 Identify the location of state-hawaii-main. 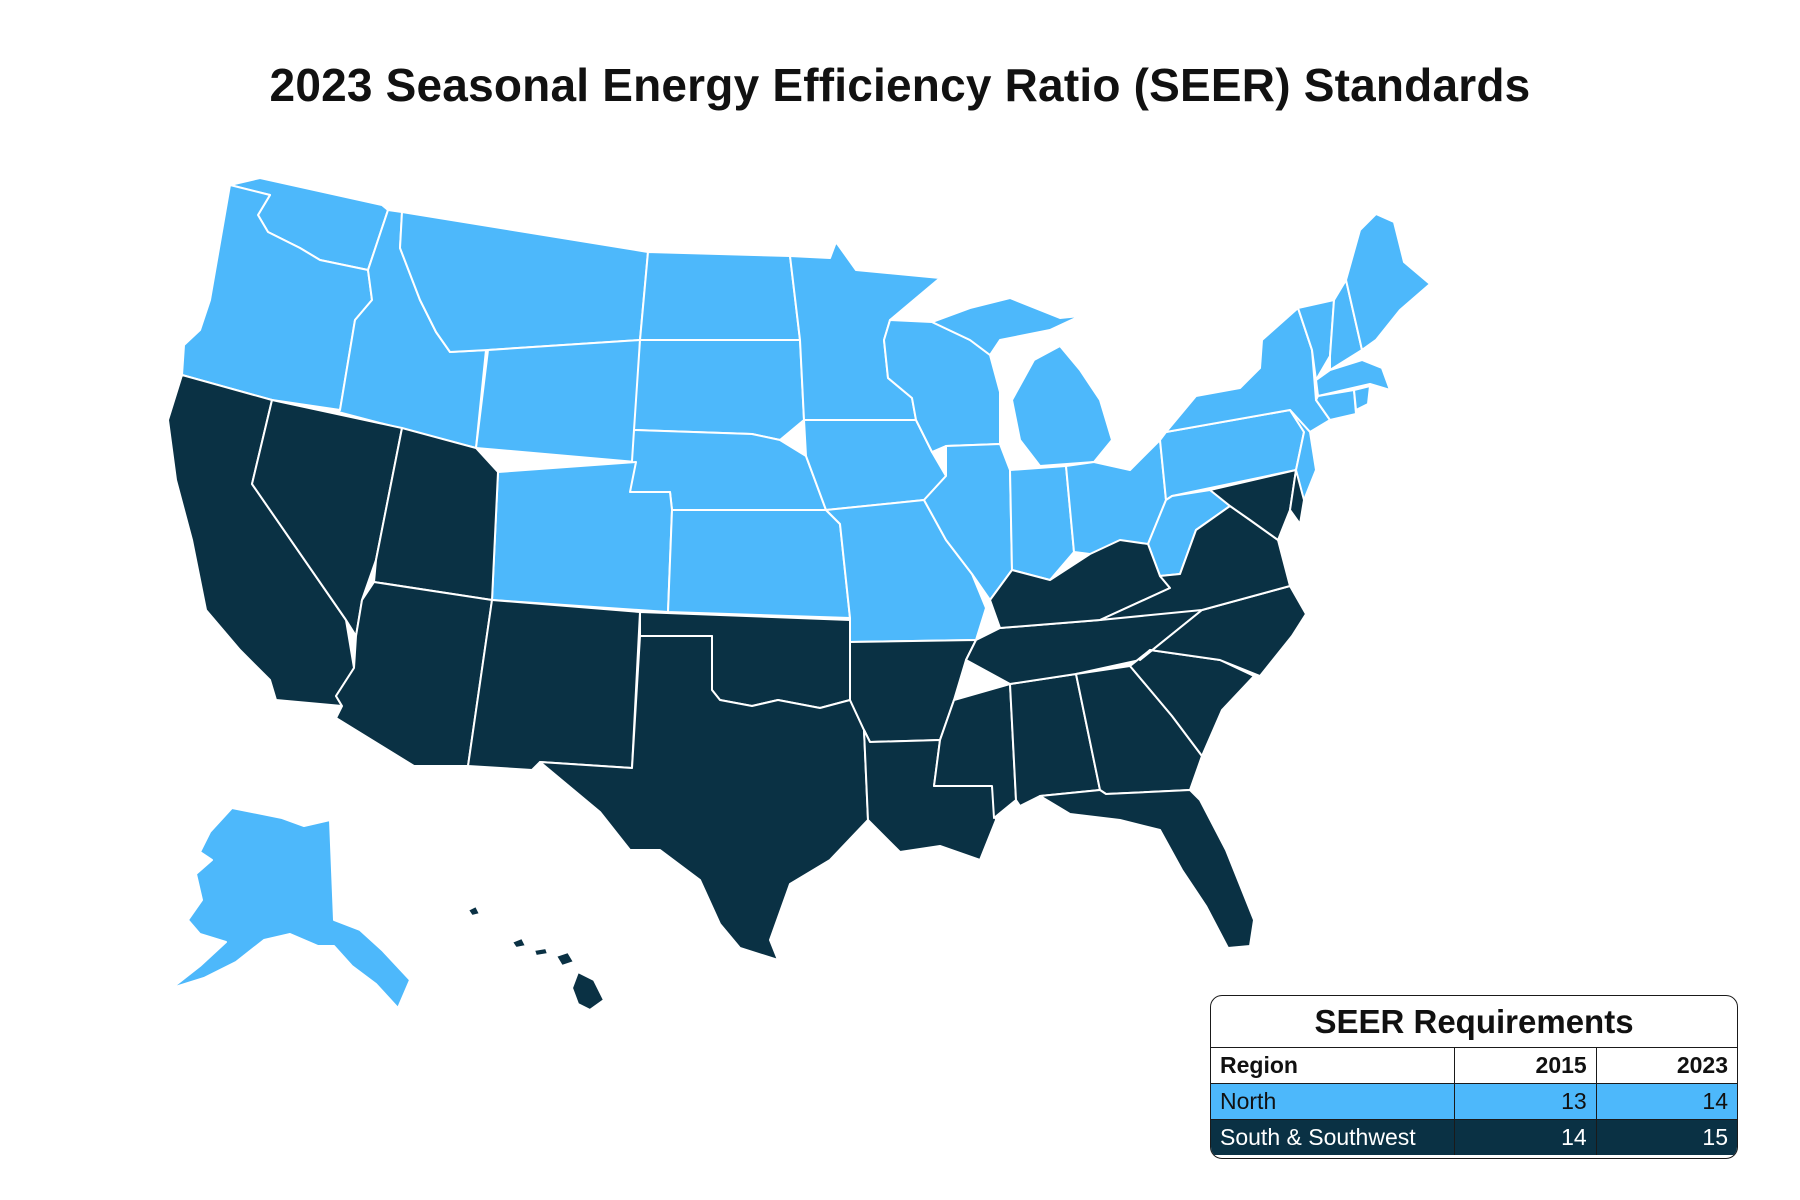
(588, 991).